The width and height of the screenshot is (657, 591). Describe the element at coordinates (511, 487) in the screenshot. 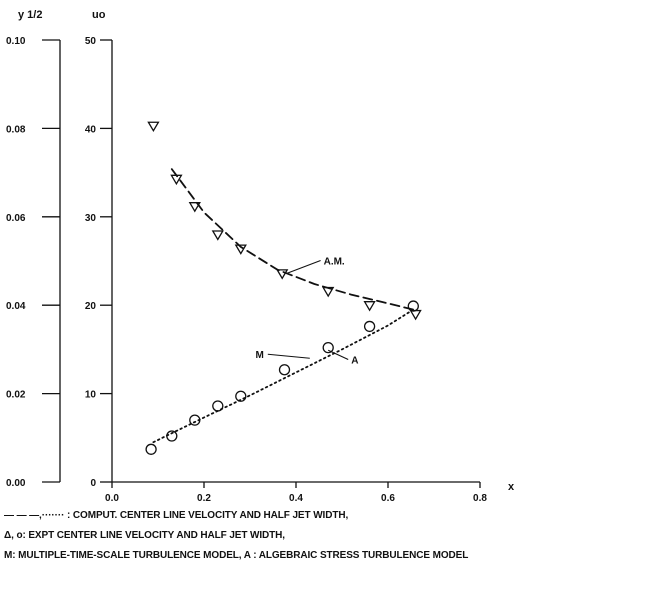

I see `x-axis-label: x` at that location.